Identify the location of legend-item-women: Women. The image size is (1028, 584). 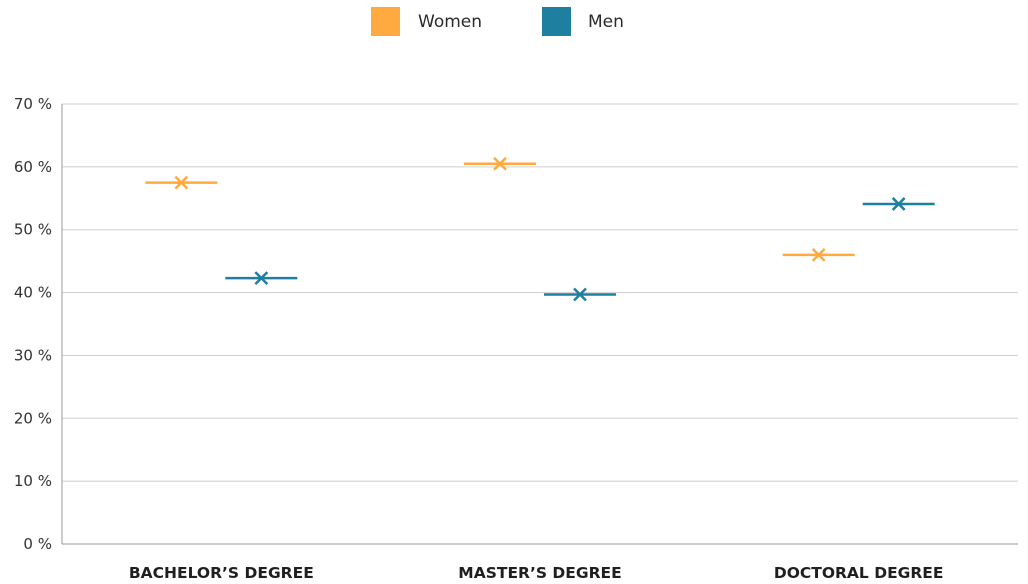
(426, 21).